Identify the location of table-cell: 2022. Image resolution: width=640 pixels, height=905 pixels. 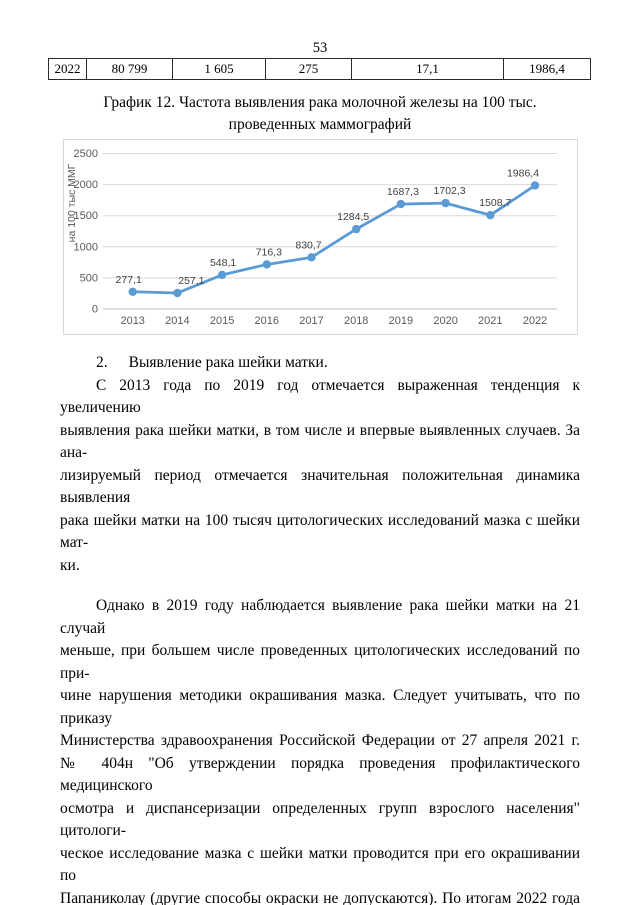
(67, 69).